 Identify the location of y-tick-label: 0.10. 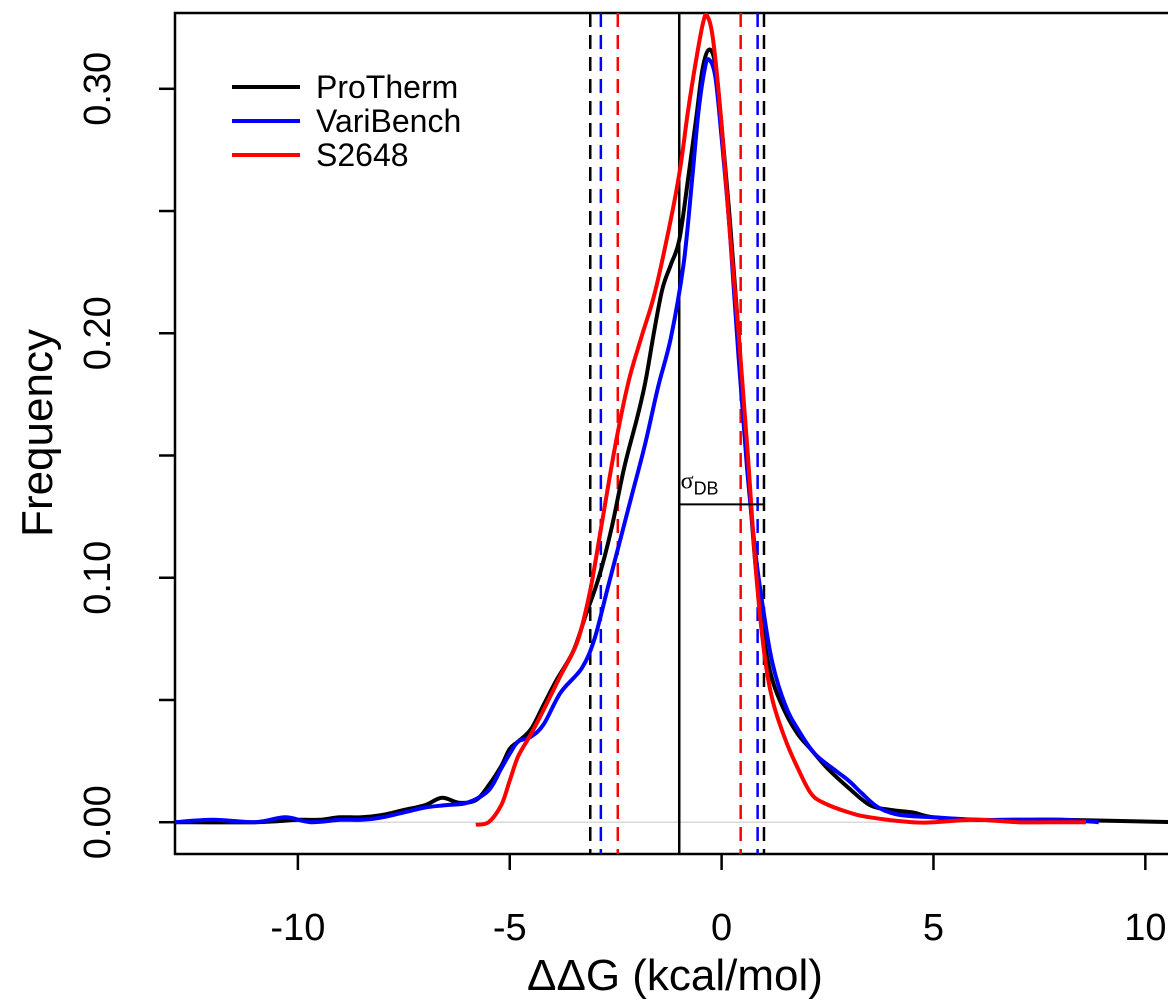
(98, 578).